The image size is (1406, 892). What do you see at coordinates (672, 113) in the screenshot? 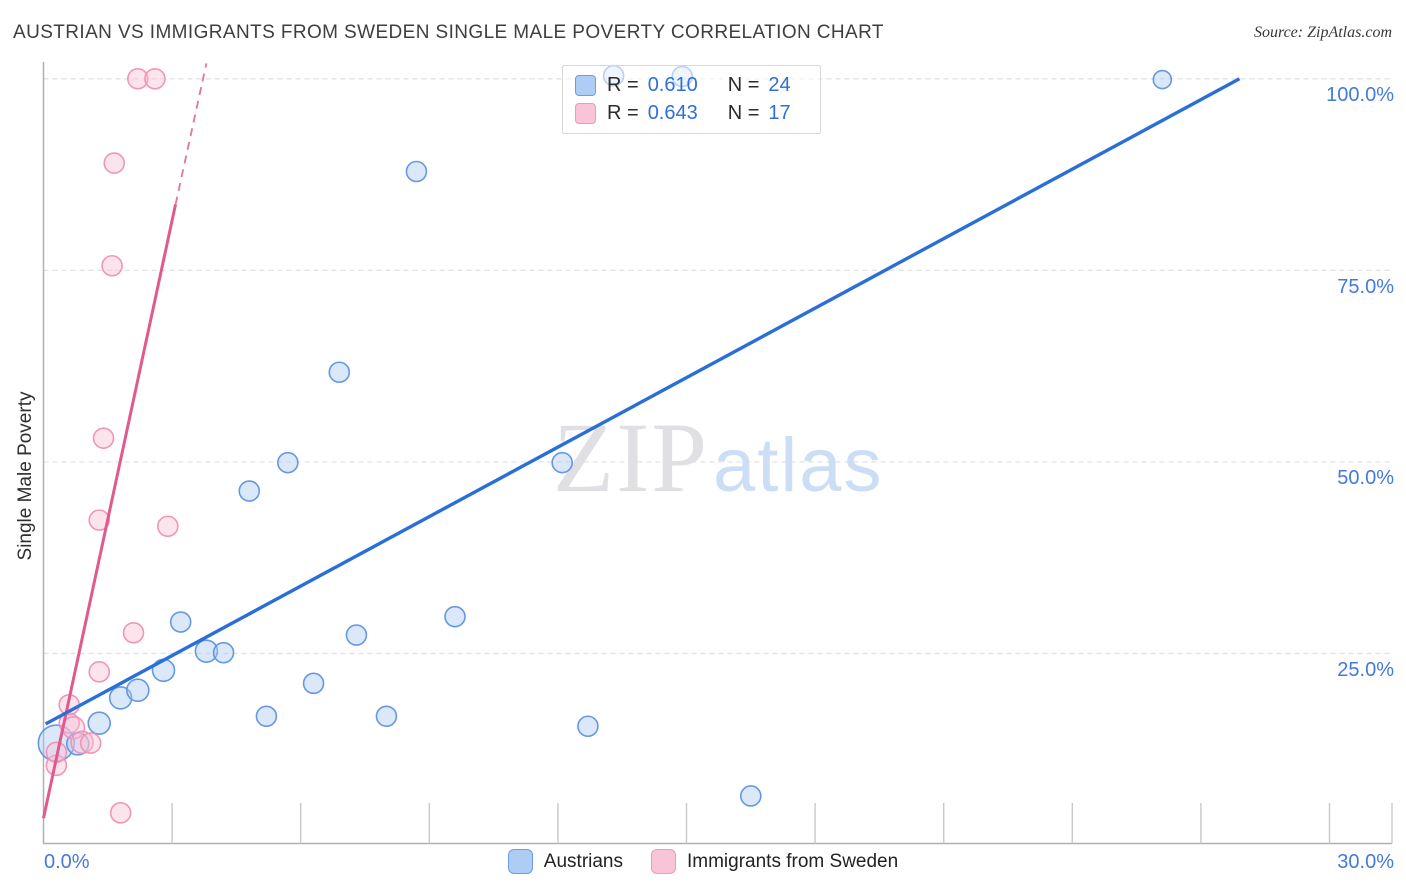
I see `r-value-sweden: 0.643` at bounding box center [672, 113].